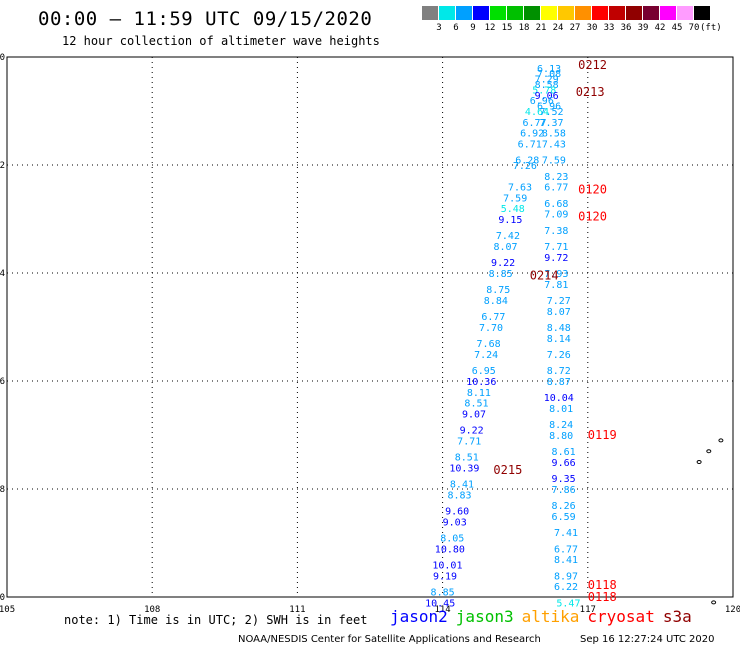 The width and height of the screenshot is (740, 650). I want to click on swh-value: 7.43, so click(554, 144).